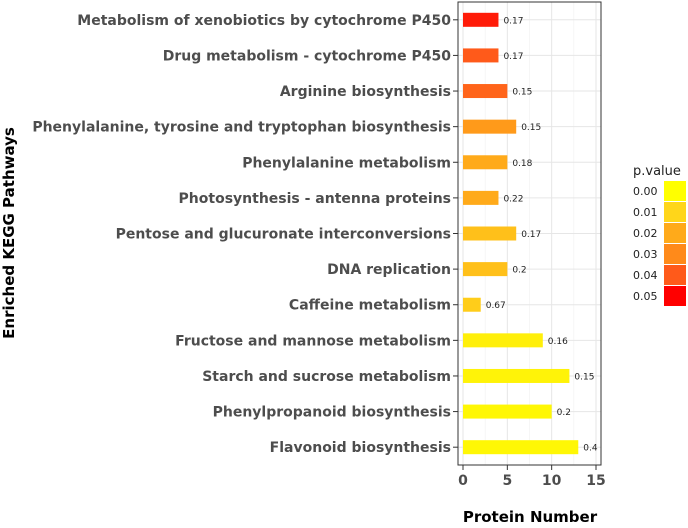 This screenshot has width=688, height=528. What do you see at coordinates (552, 481) in the screenshot?
I see `x-tick-label: 10` at bounding box center [552, 481].